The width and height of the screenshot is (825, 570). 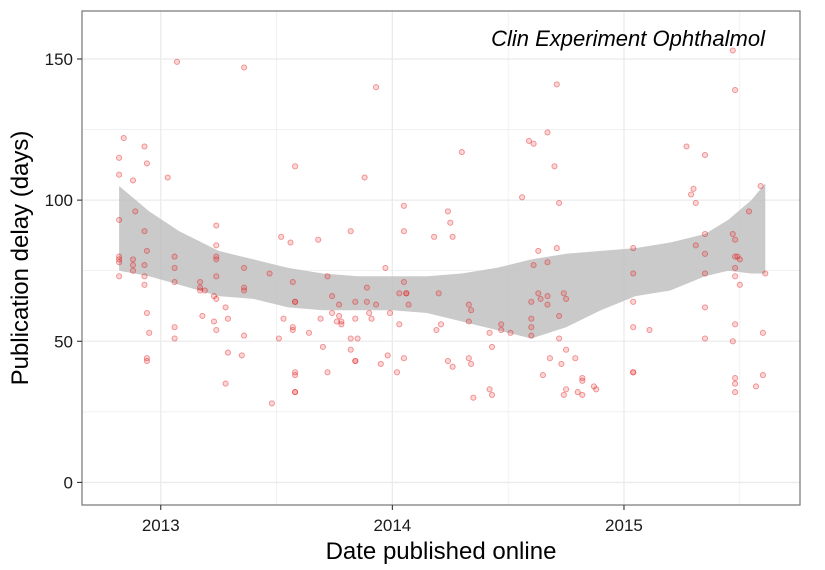 What do you see at coordinates (161, 525) in the screenshot?
I see `x-tick-label: 2013` at bounding box center [161, 525].